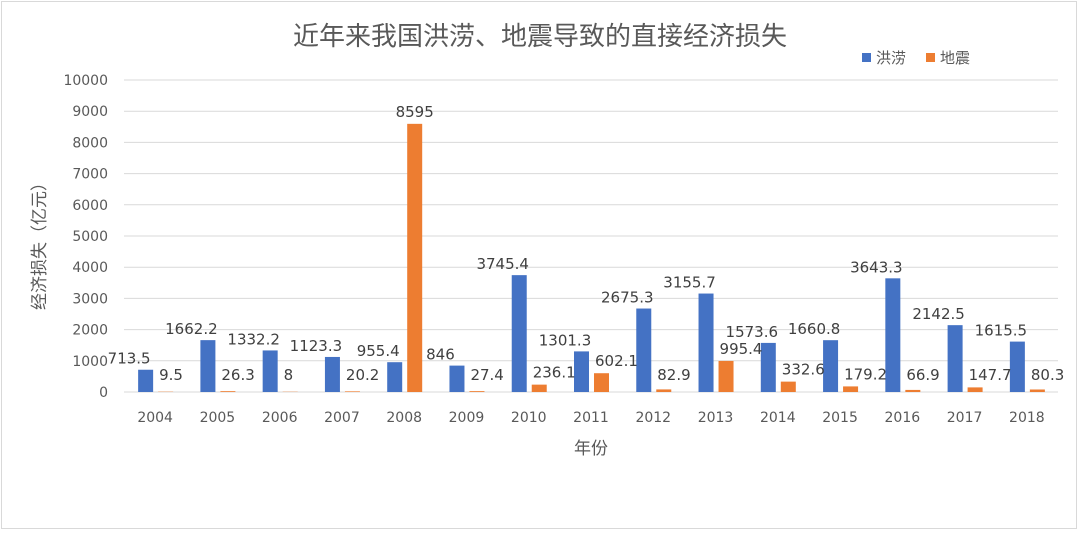  What do you see at coordinates (90, 206) in the screenshot?
I see `y-tick-label: 6000` at bounding box center [90, 206].